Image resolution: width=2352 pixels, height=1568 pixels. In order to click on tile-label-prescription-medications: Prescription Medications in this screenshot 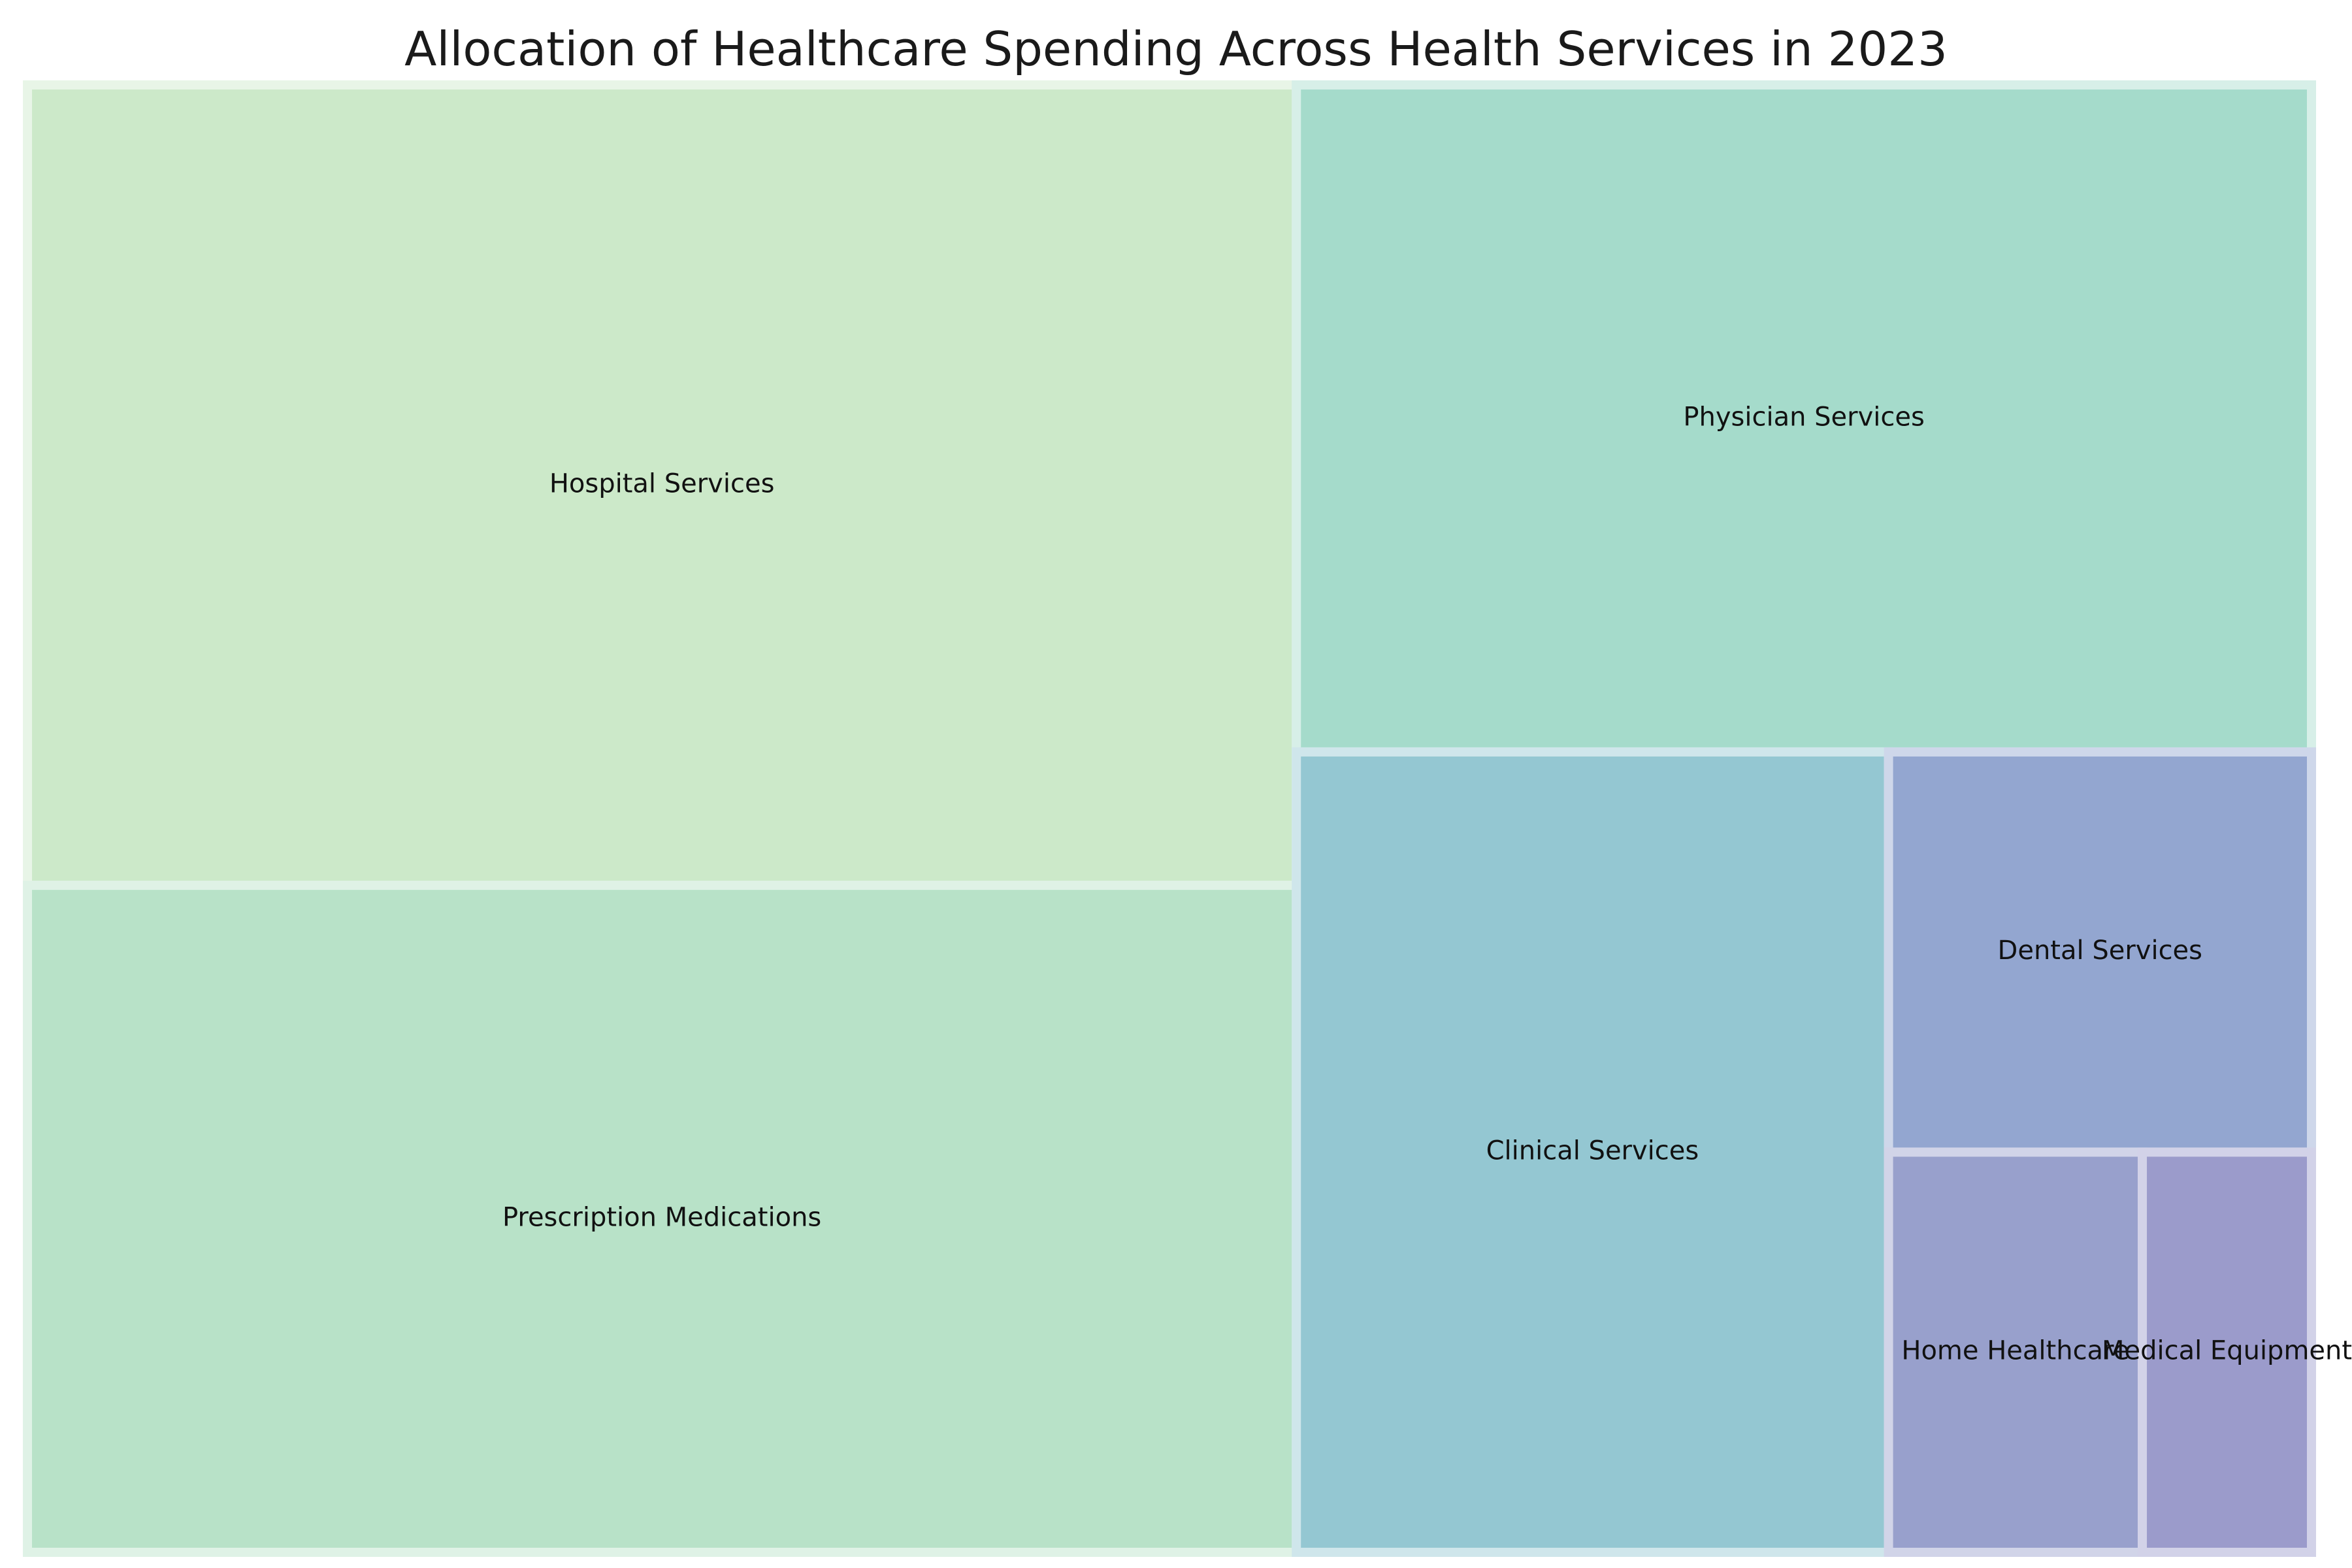, I will do `click(661, 1218)`.